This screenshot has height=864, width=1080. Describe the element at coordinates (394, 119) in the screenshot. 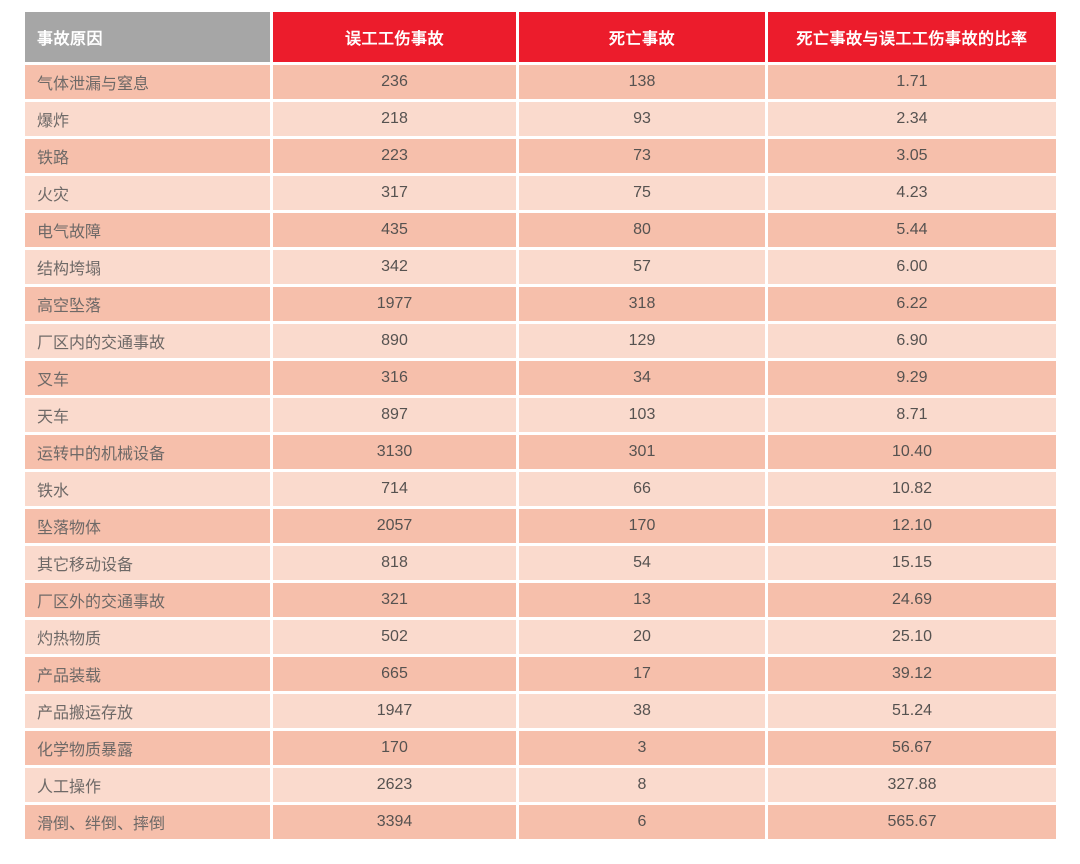

I see `value-cell: 218` at that location.